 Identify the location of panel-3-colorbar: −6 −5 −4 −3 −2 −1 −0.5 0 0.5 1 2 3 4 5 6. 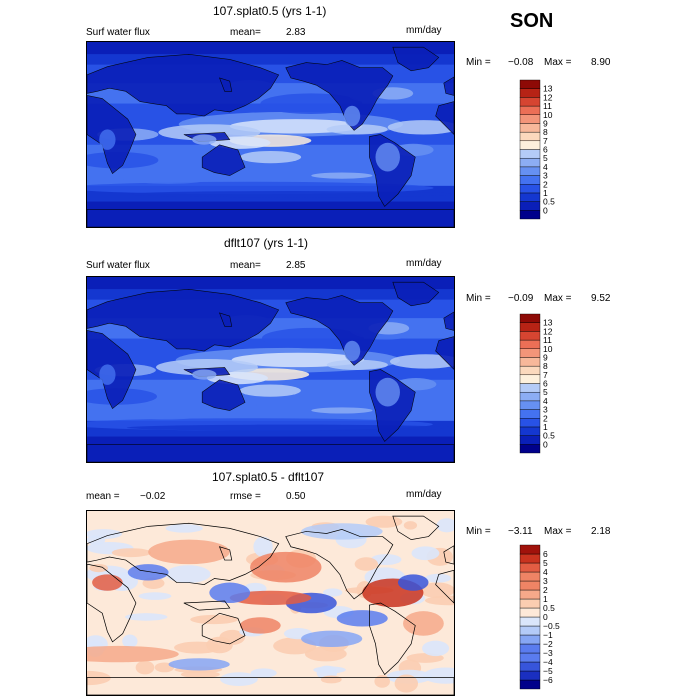
(549, 619).